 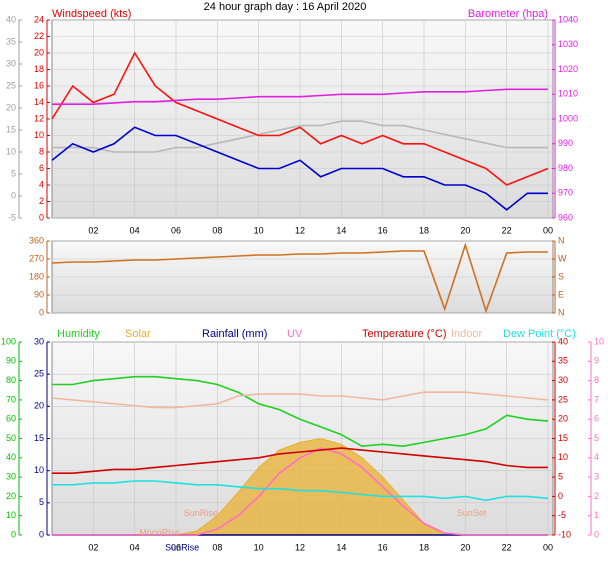 I want to click on y3-tick-label: -5, so click(x=12, y=217).